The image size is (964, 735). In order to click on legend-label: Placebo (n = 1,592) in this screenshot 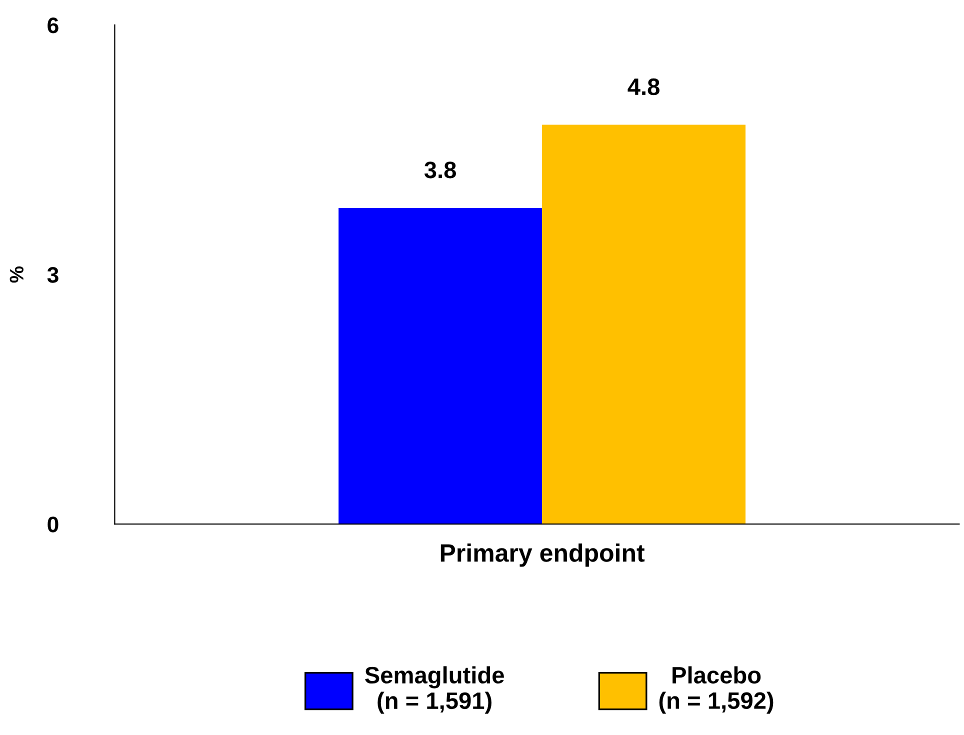, I will do `click(716, 690)`.